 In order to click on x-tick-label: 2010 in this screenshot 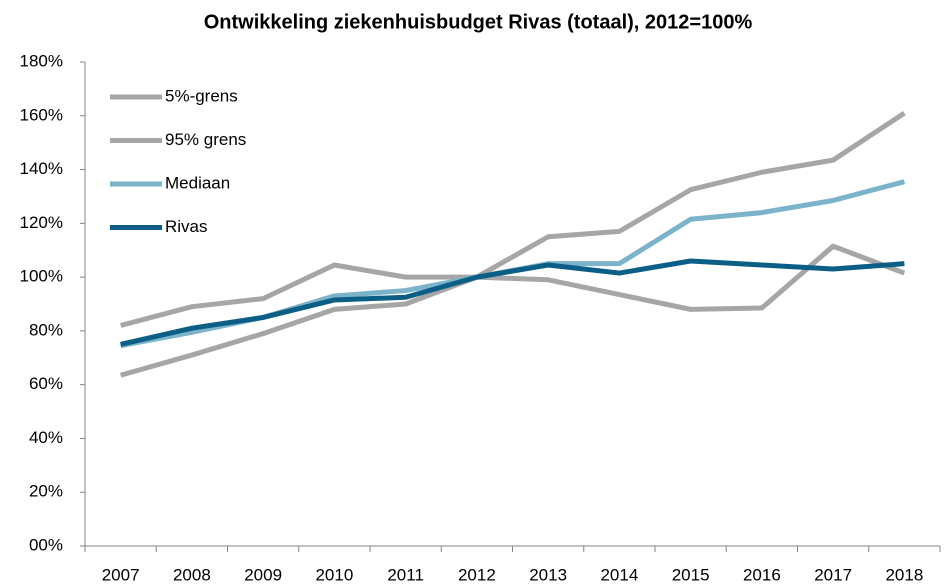, I will do `click(334, 574)`.